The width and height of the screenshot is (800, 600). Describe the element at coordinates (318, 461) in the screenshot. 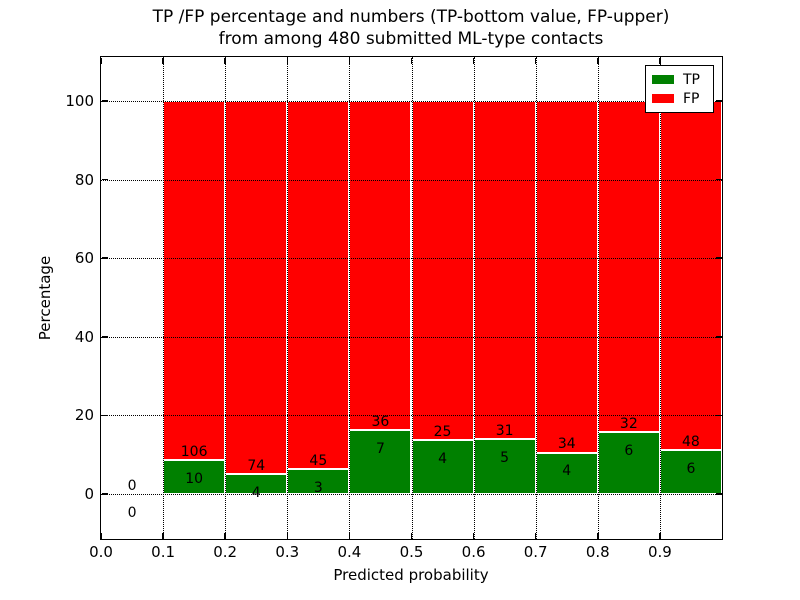

I see `fp-count-label: 45` at that location.